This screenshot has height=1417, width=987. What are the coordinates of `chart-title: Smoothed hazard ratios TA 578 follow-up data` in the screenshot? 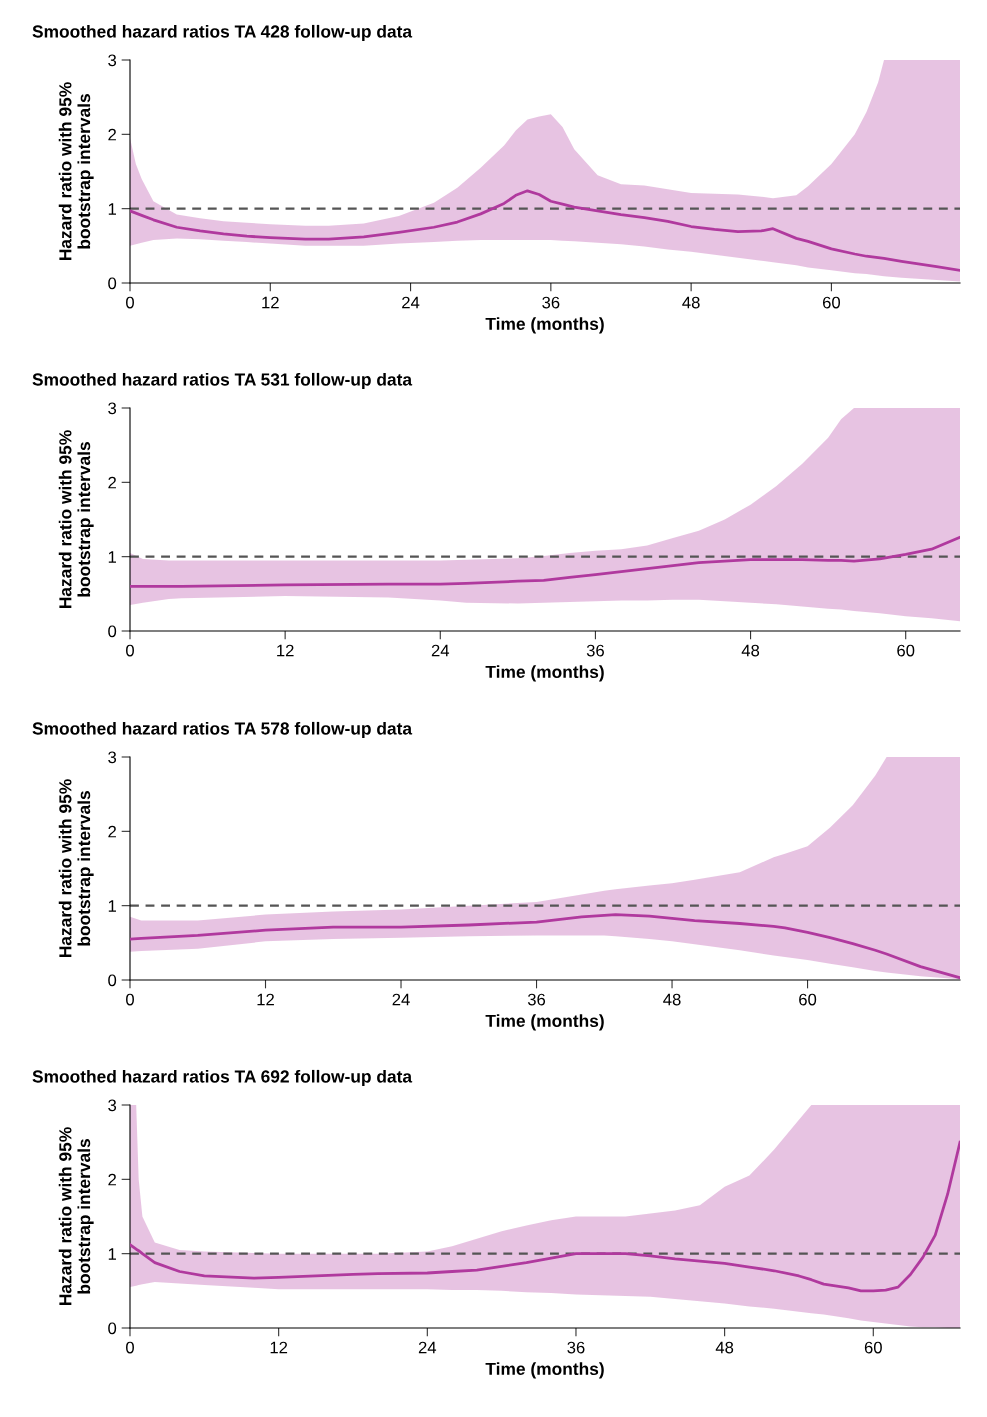 It's located at (222, 730).